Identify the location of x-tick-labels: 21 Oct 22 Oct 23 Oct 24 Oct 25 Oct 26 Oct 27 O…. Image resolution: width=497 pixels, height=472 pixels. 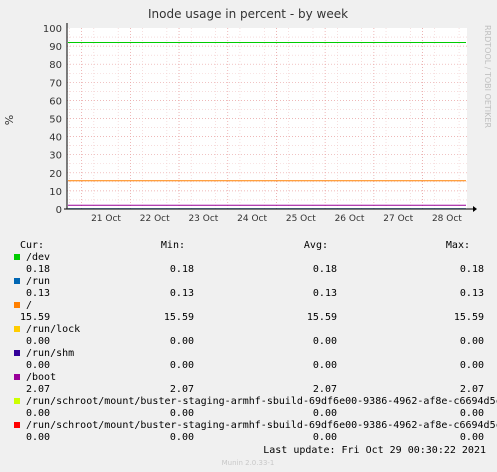
(276, 219).